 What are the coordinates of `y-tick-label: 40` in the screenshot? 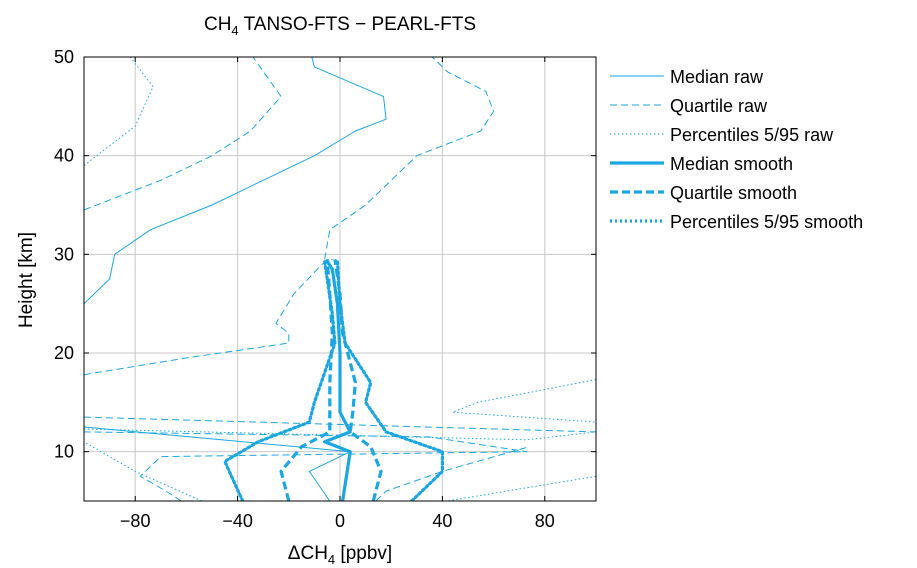 It's located at (64, 156).